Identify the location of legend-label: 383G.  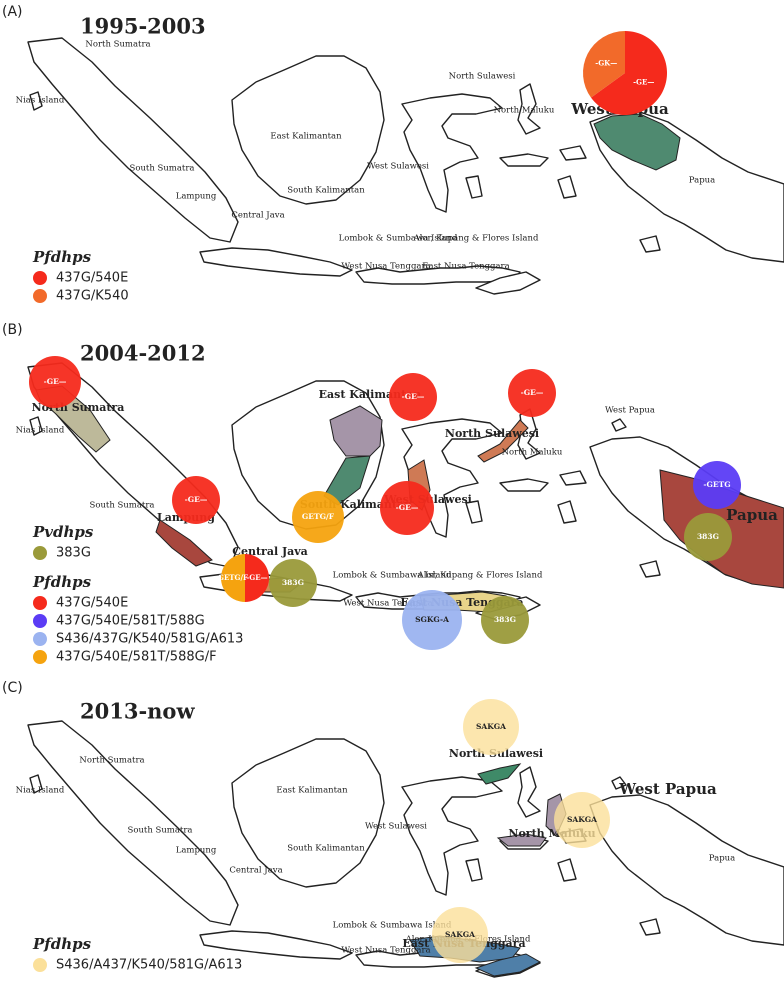
(73, 553).